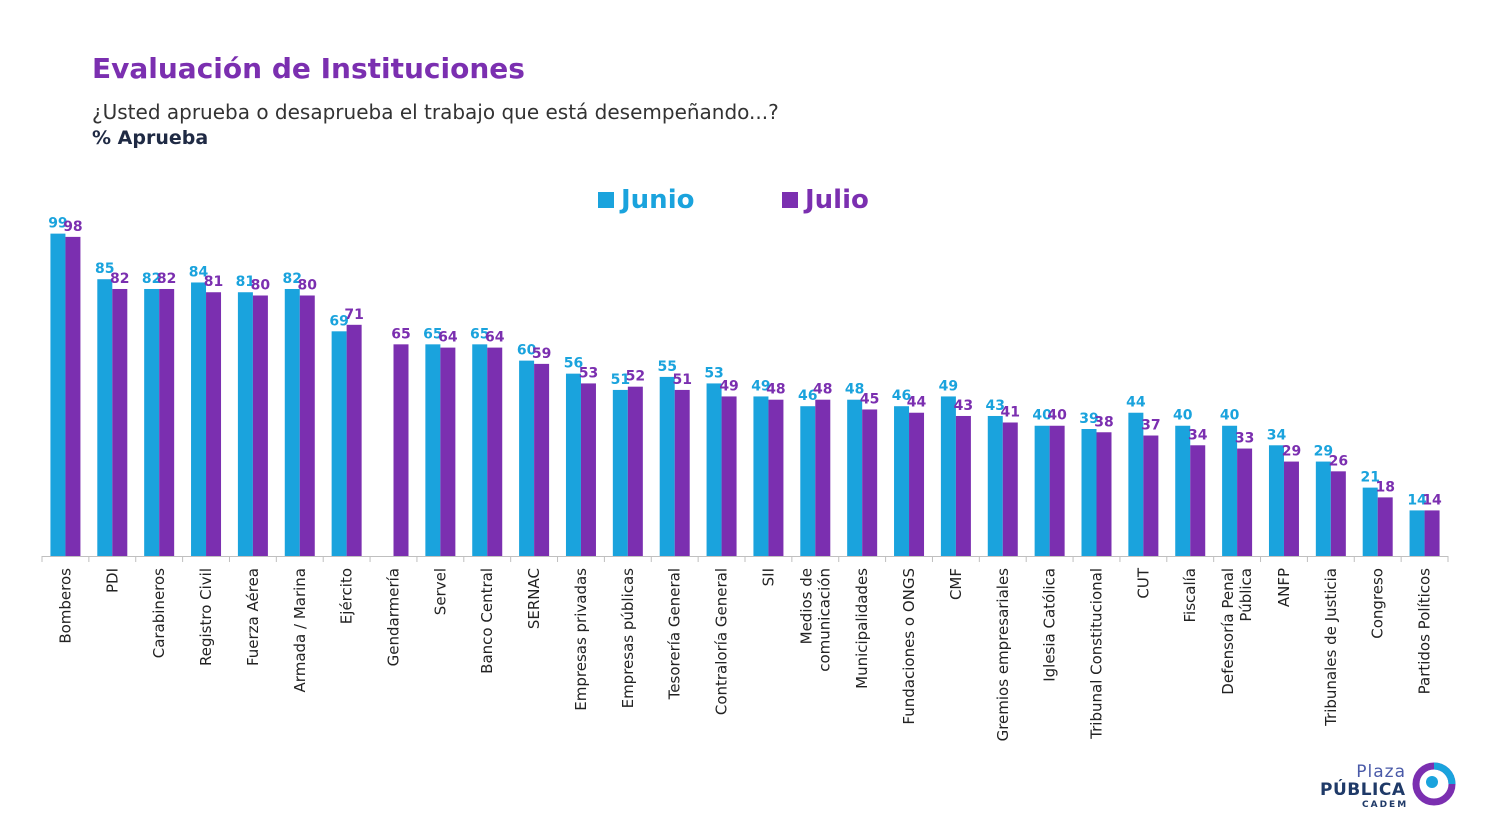 This screenshot has width=1489, height=833. What do you see at coordinates (57, 224) in the screenshot?
I see `data-label-junio: 99` at bounding box center [57, 224].